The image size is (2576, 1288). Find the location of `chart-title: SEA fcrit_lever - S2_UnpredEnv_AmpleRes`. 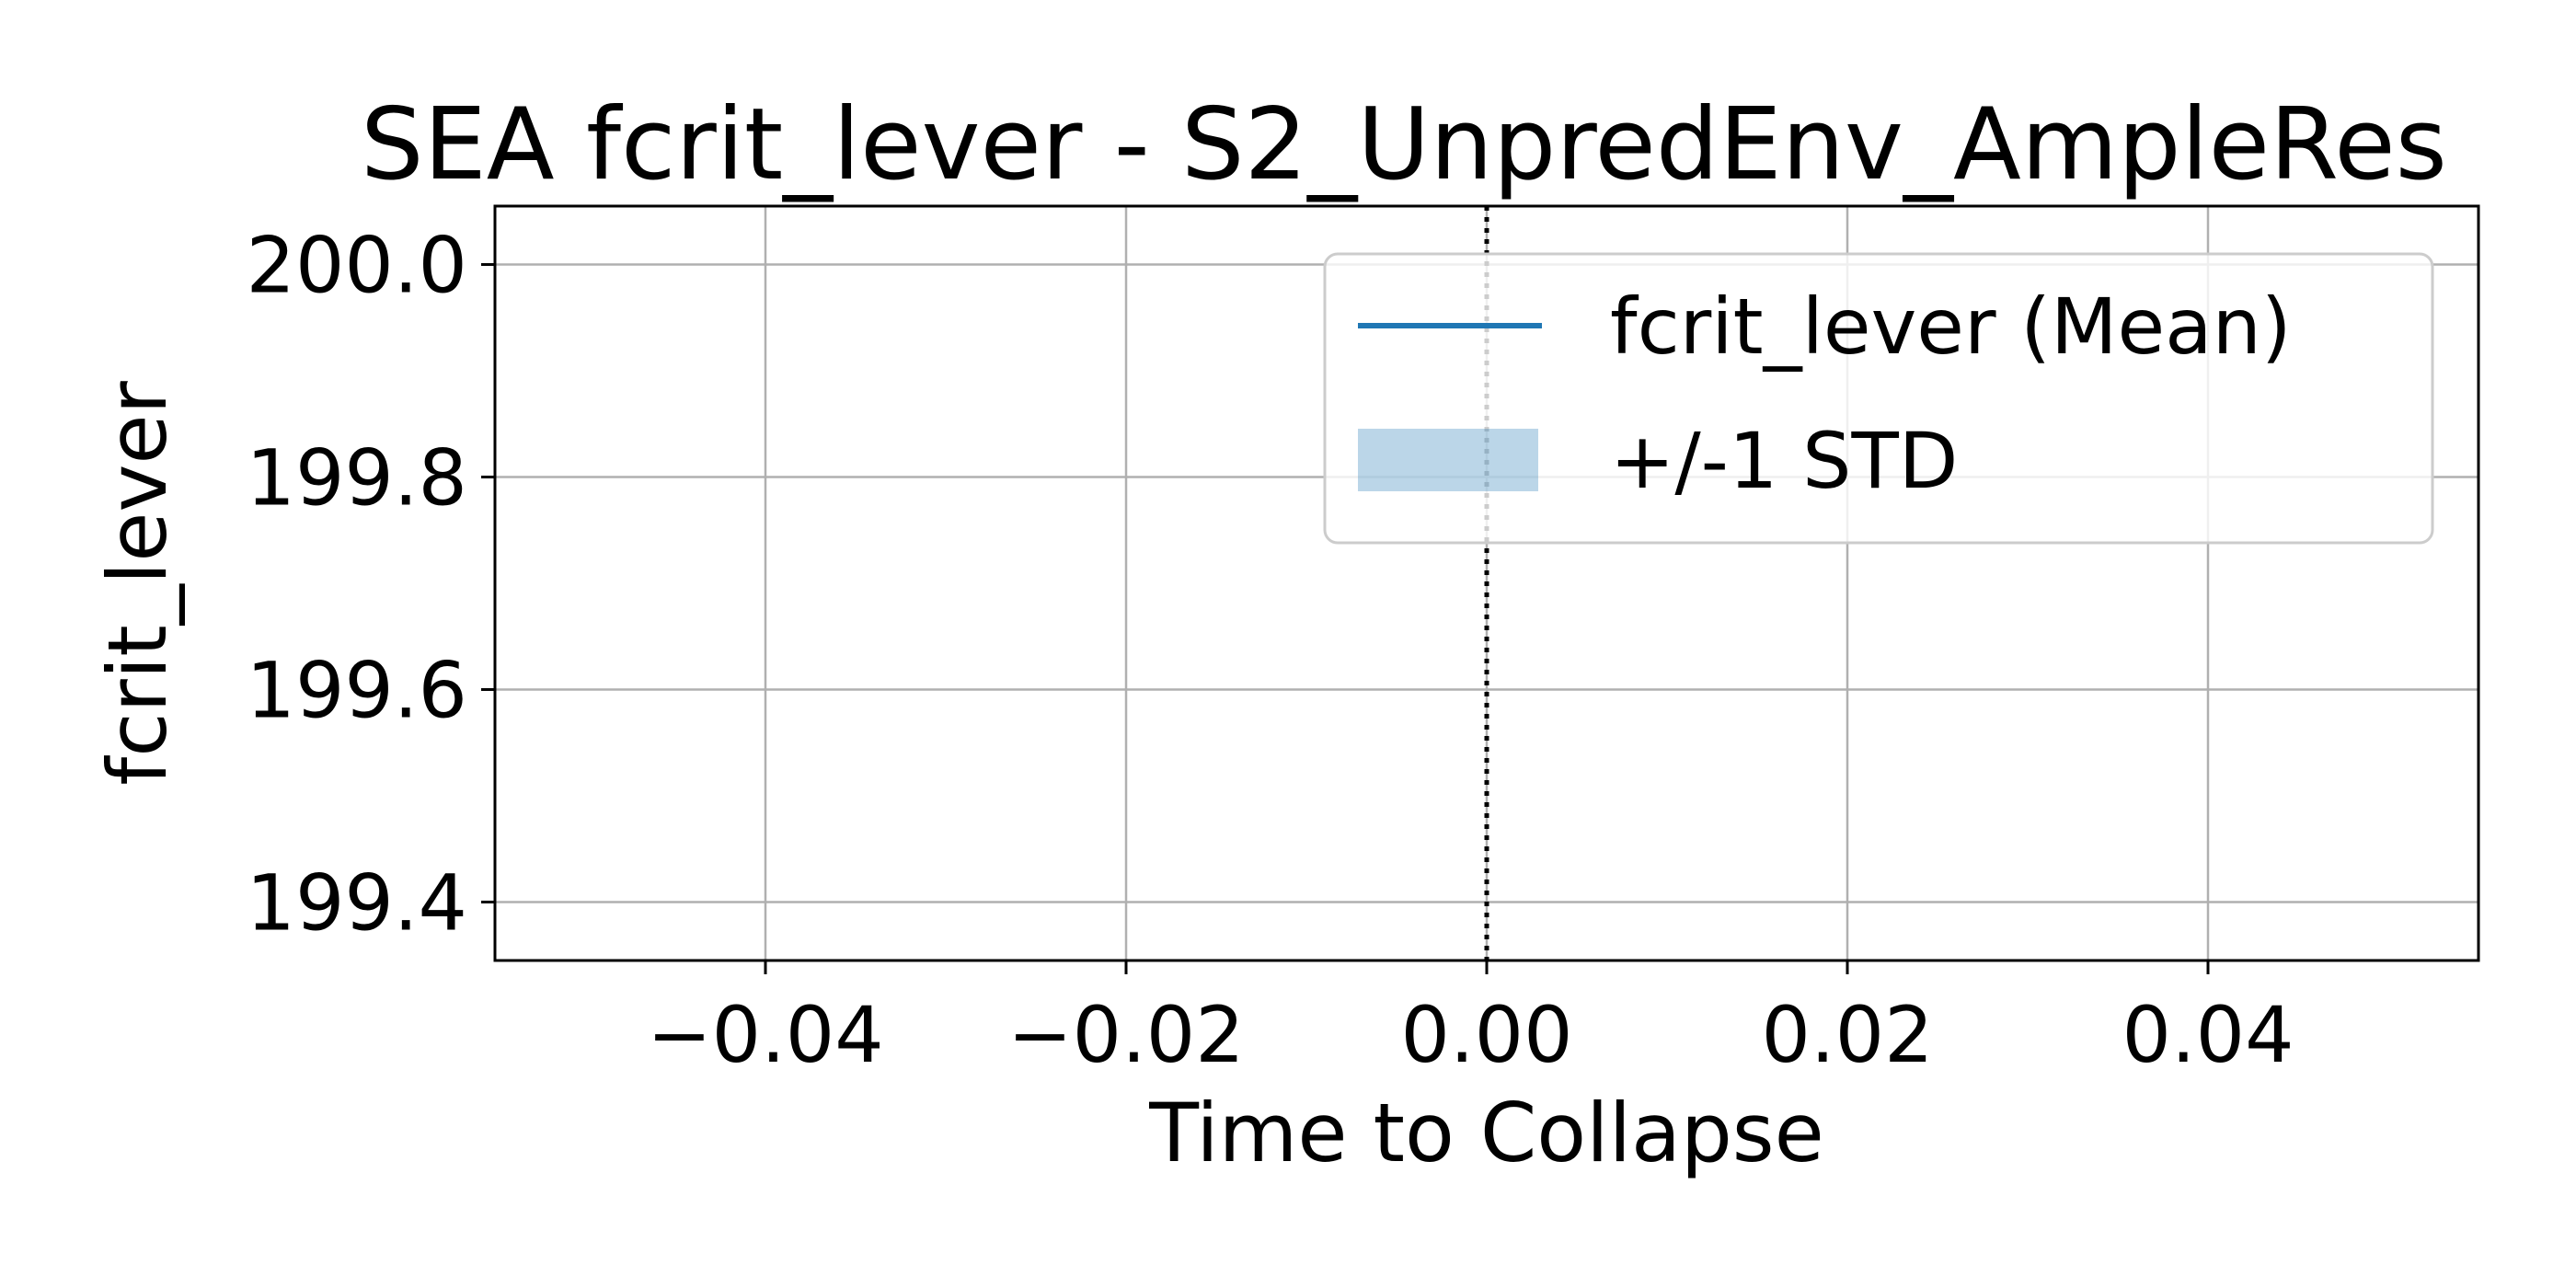

chart-title: SEA fcrit_lever - S2_UnpredEnv_AmpleRes is located at coordinates (1404, 144).